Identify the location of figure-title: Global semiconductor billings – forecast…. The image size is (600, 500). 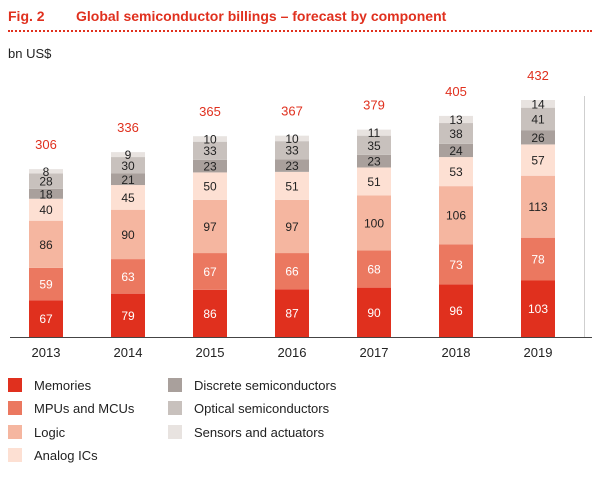
(261, 16).